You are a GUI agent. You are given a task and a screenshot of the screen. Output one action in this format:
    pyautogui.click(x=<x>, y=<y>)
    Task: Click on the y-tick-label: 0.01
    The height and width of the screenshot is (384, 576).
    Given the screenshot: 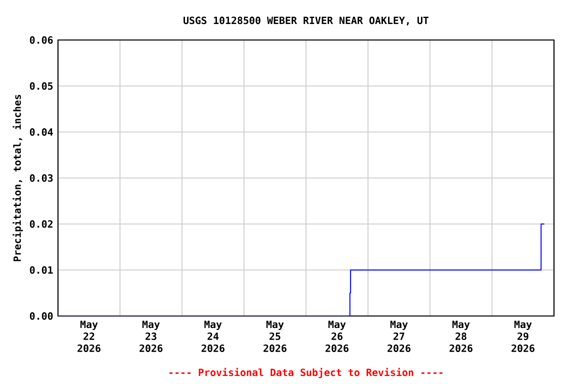 What is the action you would take?
    pyautogui.click(x=41, y=270)
    